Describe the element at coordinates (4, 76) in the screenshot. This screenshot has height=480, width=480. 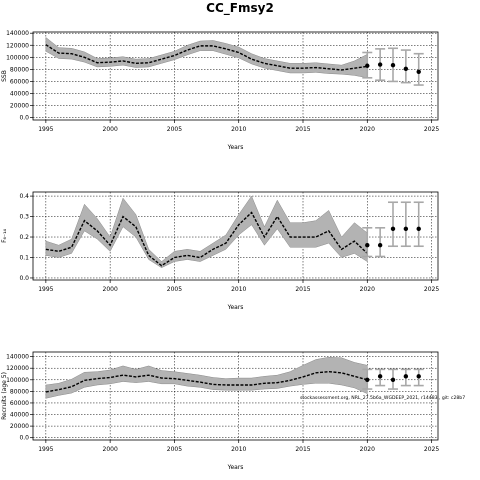
I see `y-axis-label: SSB` at that location.